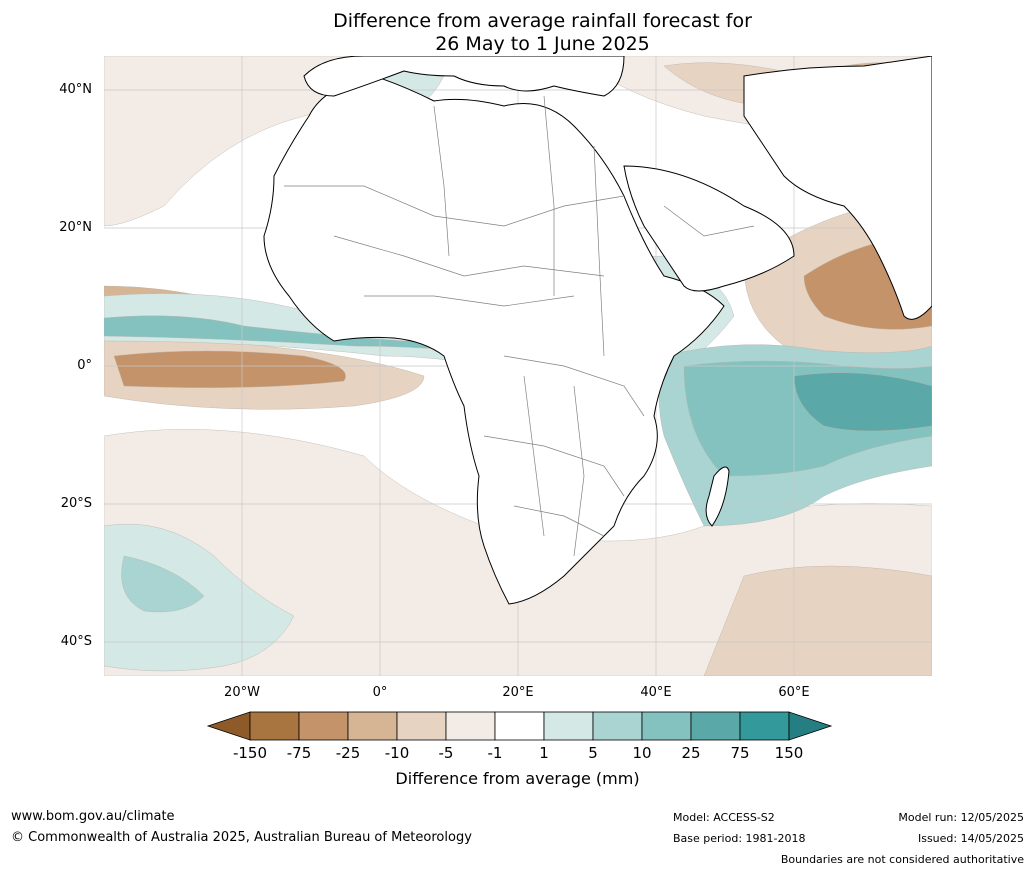  I want to click on colorbar-tick-label: 150, so click(789, 753).